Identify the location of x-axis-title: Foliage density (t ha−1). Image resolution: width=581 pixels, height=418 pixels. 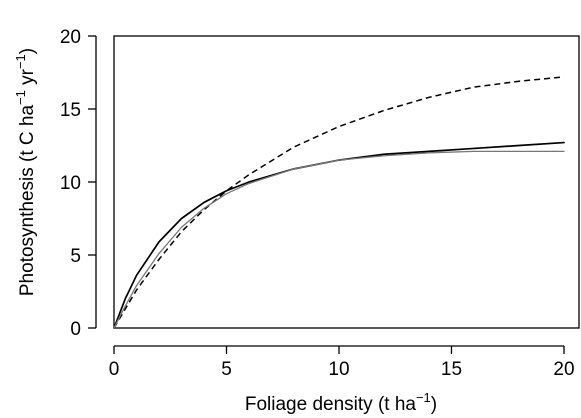
(341, 402).